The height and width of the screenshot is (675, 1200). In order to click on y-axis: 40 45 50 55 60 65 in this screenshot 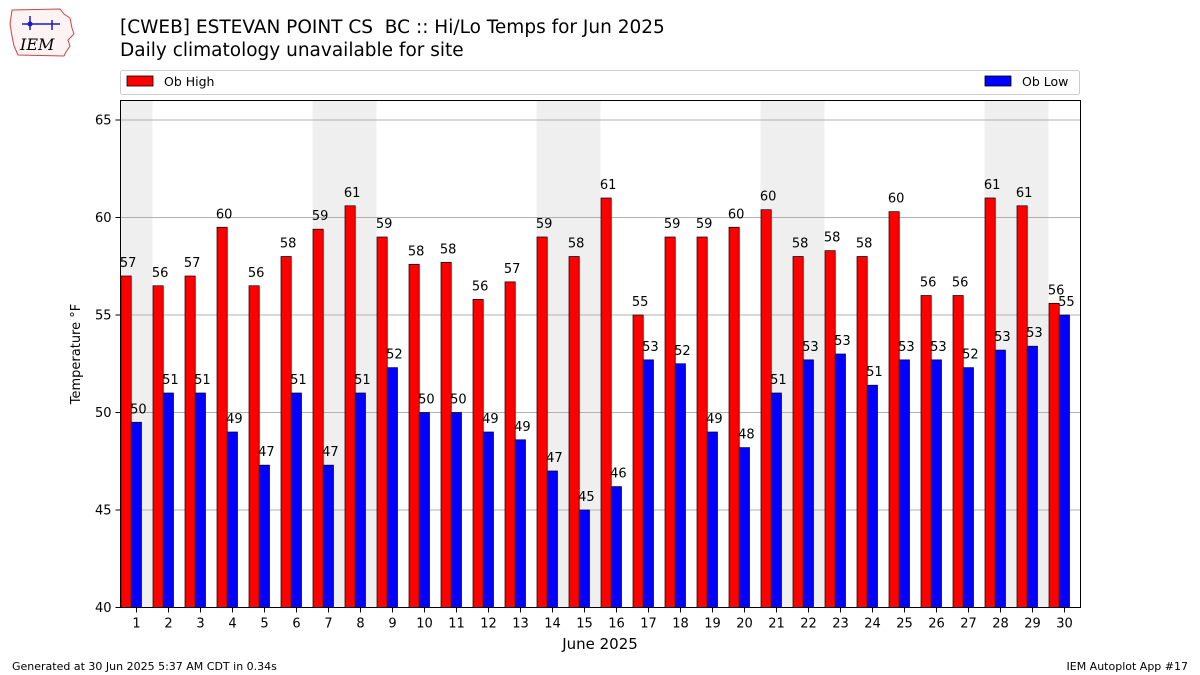, I will do `click(108, 365)`.